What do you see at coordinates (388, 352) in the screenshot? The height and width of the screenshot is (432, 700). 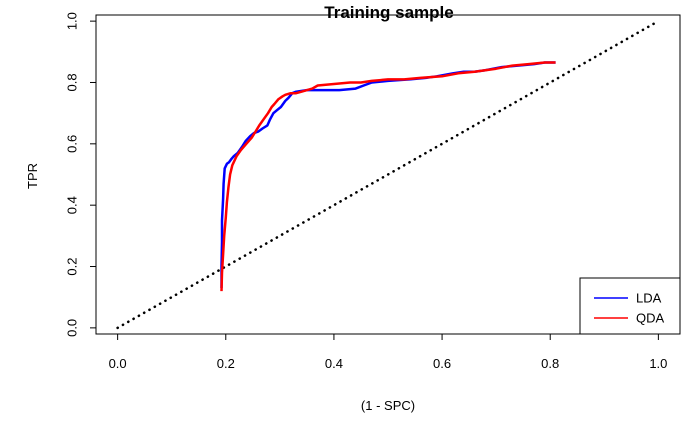 I see `x-axis: 0.0 0.2 0.4 0.6 0.8 1.0` at bounding box center [388, 352].